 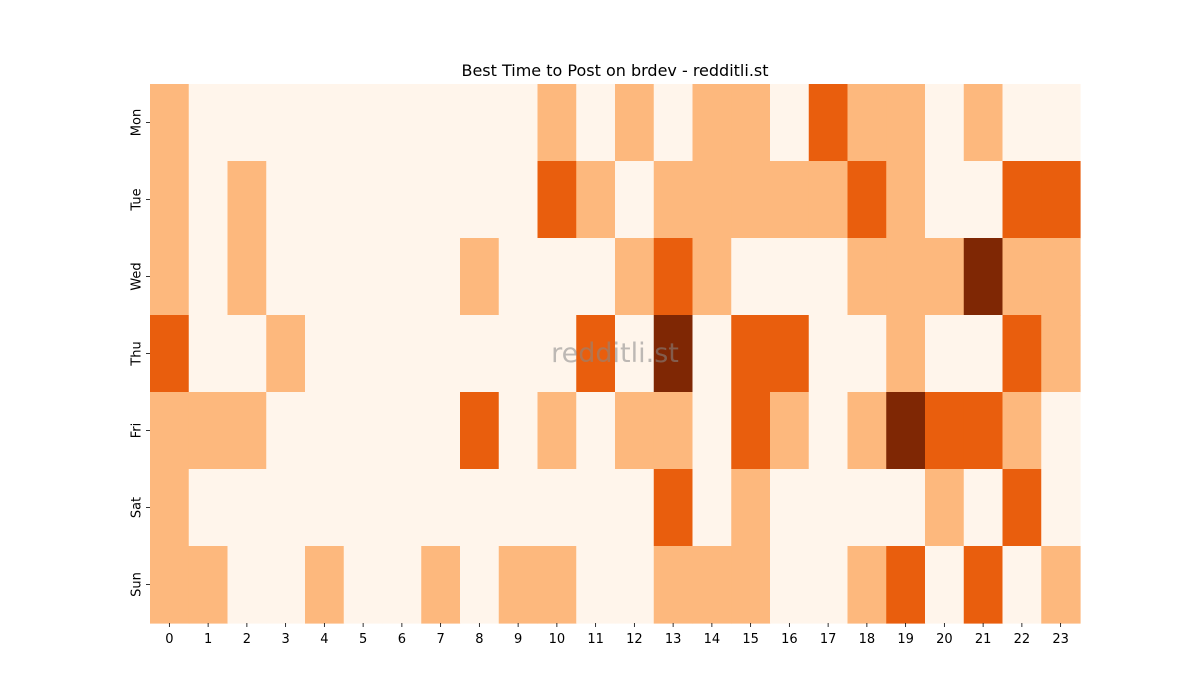 What do you see at coordinates (1022, 639) in the screenshot?
I see `x-tick-label: 22` at bounding box center [1022, 639].